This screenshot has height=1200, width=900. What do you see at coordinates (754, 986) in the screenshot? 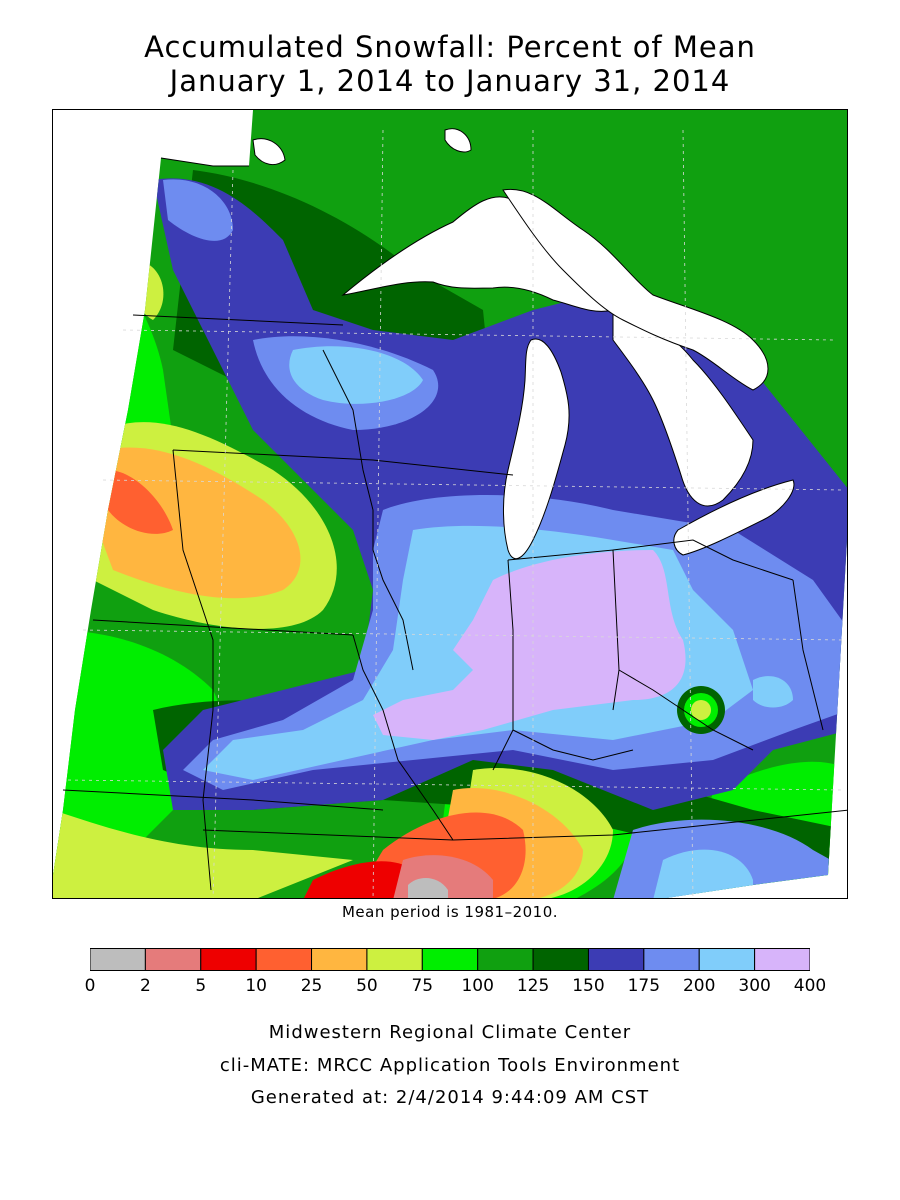
I see `legend-tick-label: 300` at bounding box center [754, 986].